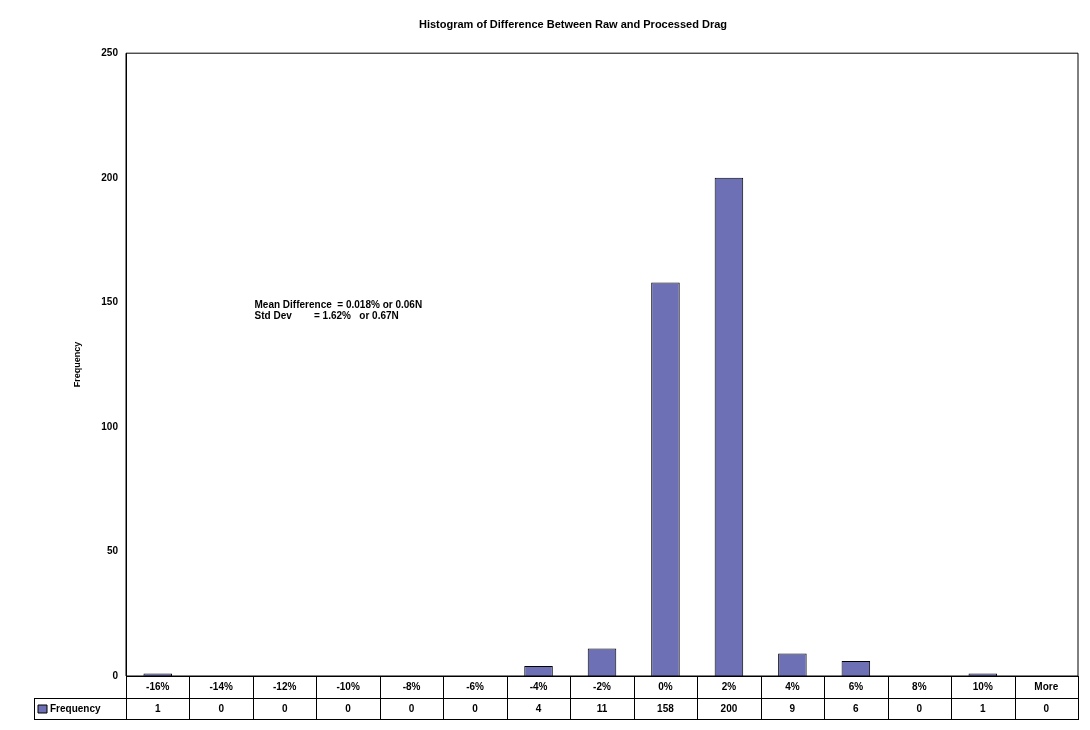  I want to click on data-label: 9, so click(792, 708).